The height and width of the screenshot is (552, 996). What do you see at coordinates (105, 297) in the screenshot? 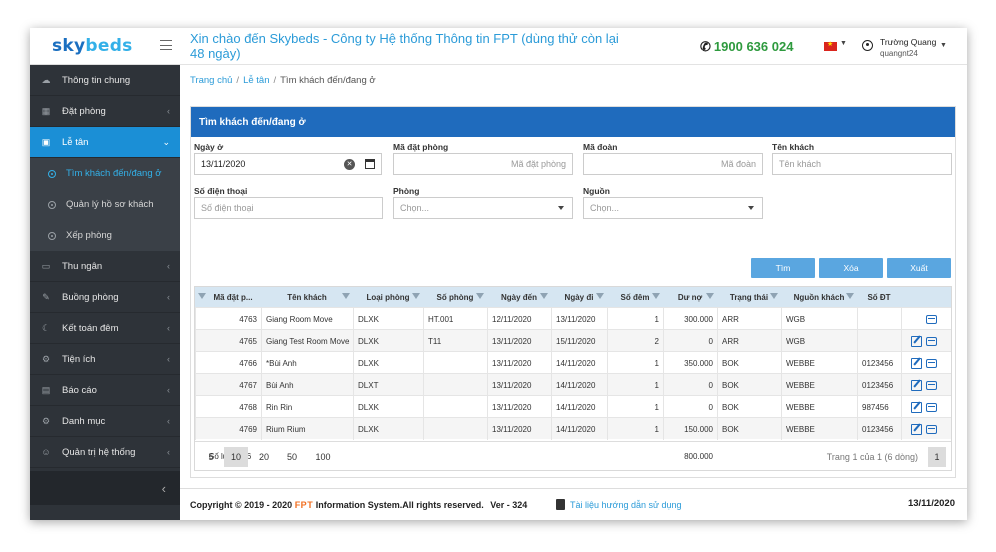
I see `sidebar-item-housekeeping: ✎ Buồng phòng ‹` at bounding box center [105, 297].